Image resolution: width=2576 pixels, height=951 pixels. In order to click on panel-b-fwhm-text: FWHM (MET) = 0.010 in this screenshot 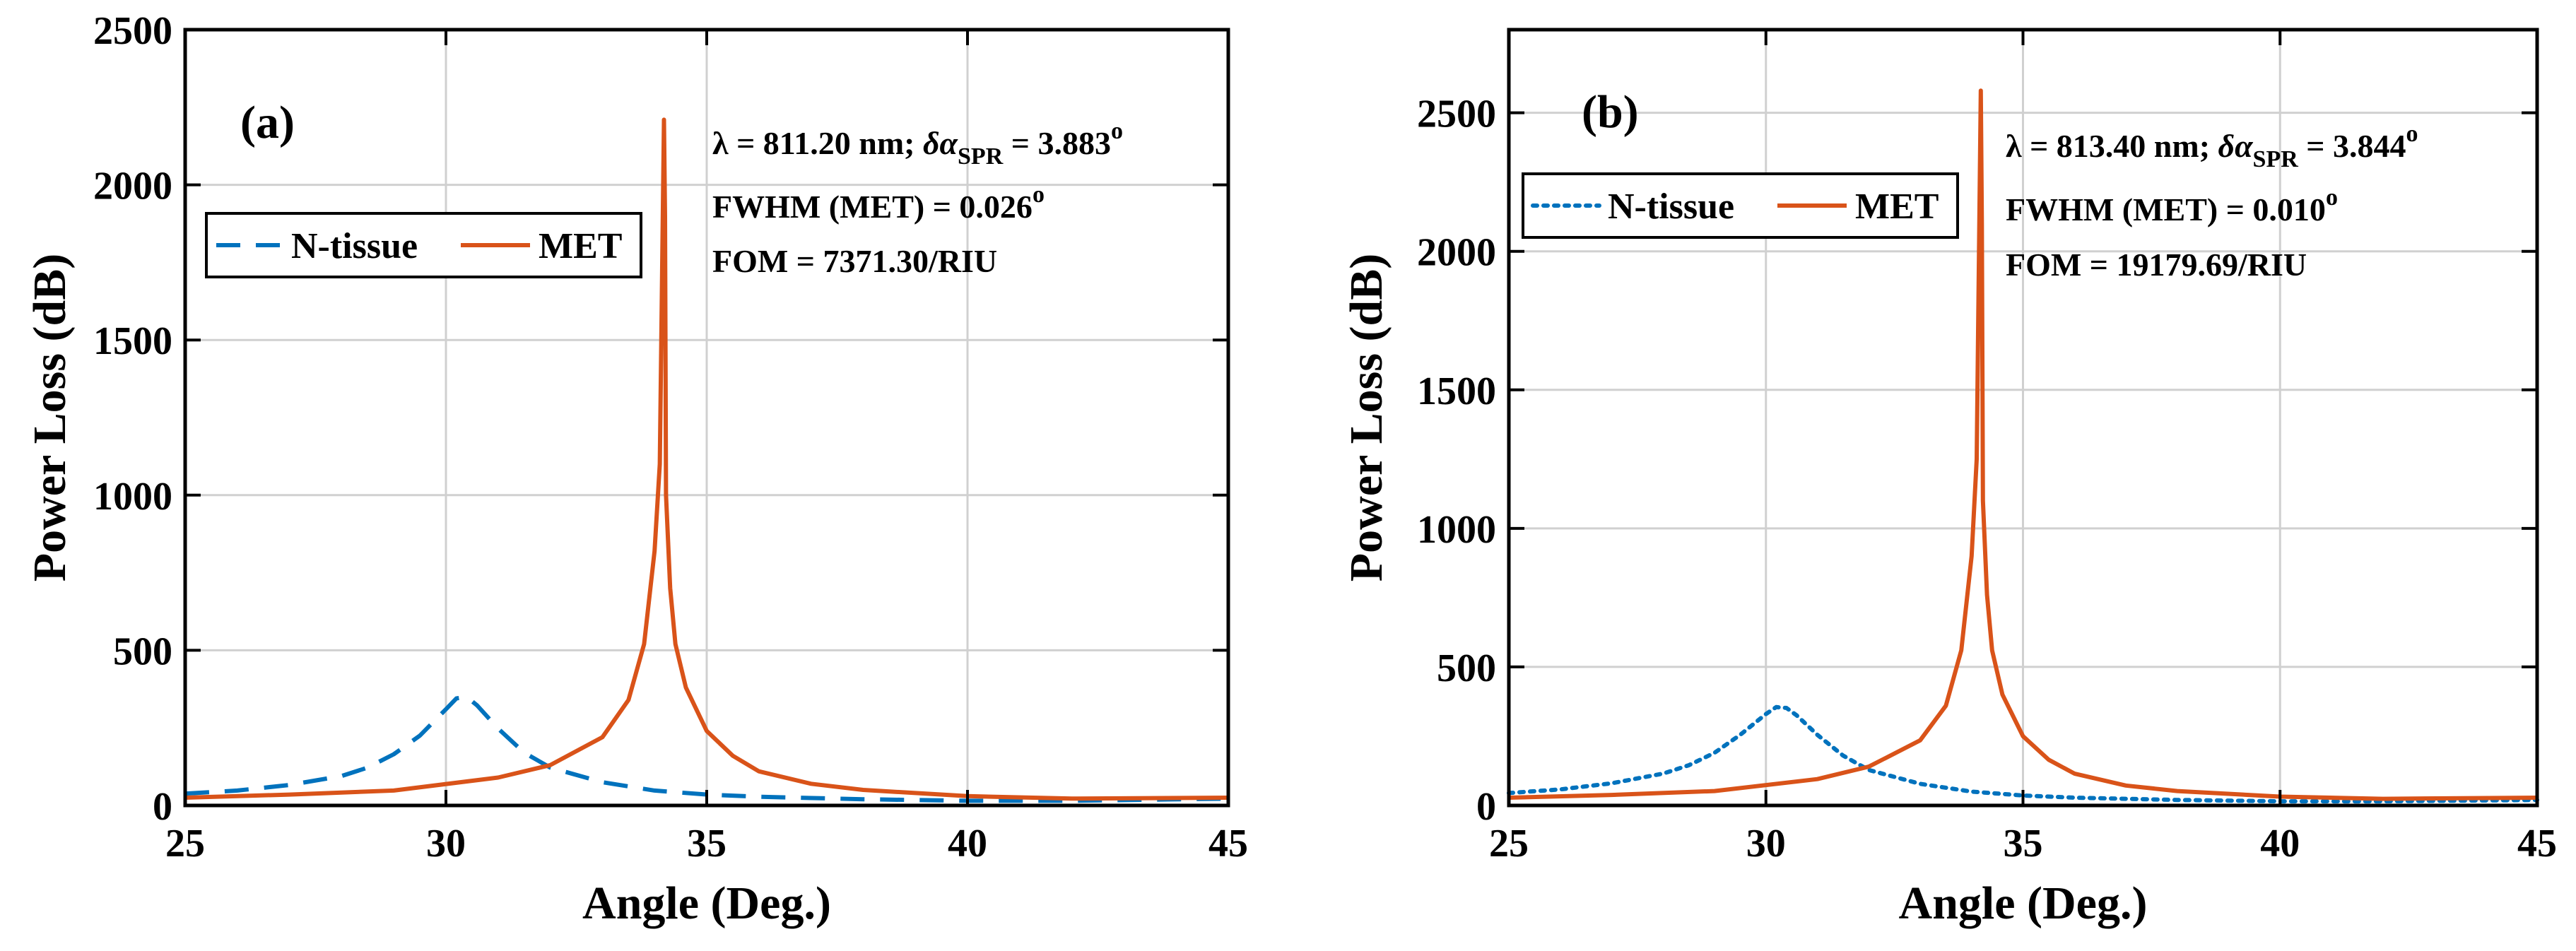, I will do `click(2166, 209)`.